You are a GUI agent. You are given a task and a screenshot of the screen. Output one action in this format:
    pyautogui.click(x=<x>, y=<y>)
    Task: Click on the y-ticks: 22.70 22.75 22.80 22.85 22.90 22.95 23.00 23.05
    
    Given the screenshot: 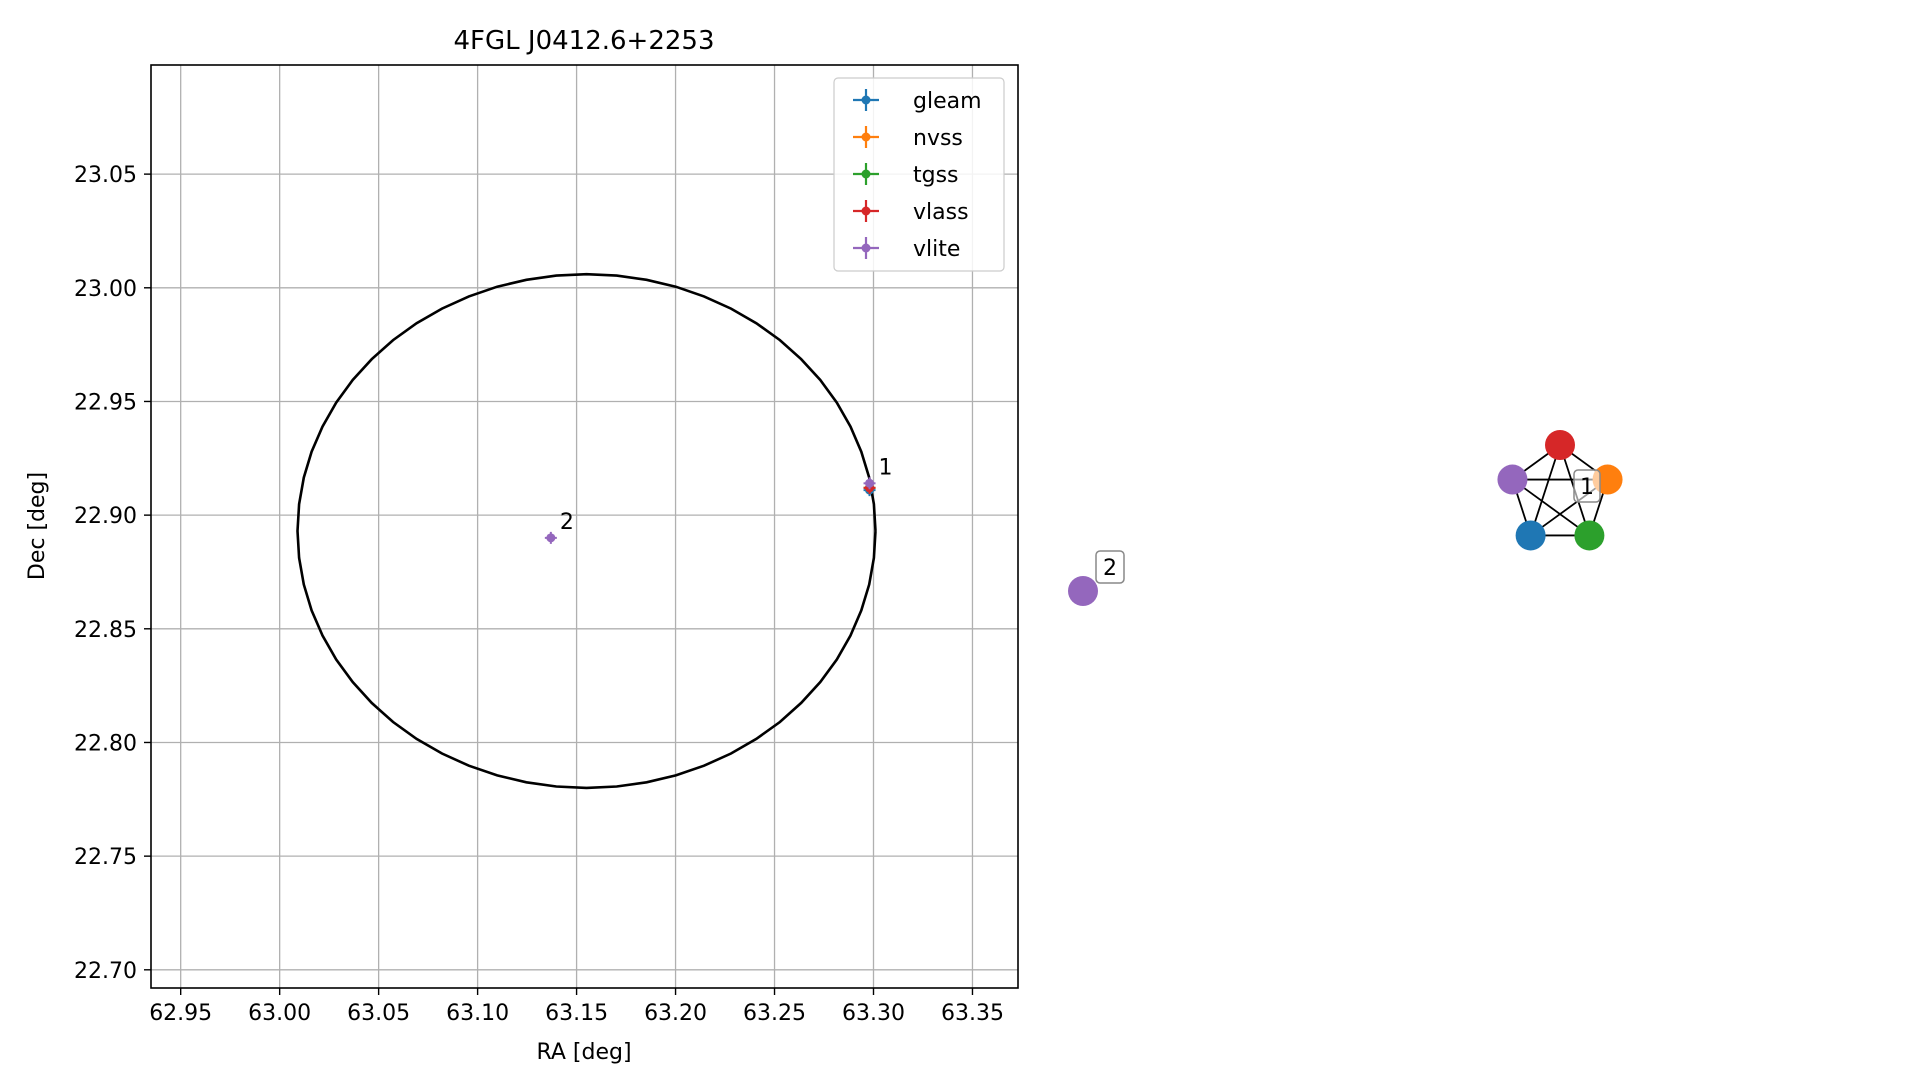 What is the action you would take?
    pyautogui.click(x=112, y=573)
    